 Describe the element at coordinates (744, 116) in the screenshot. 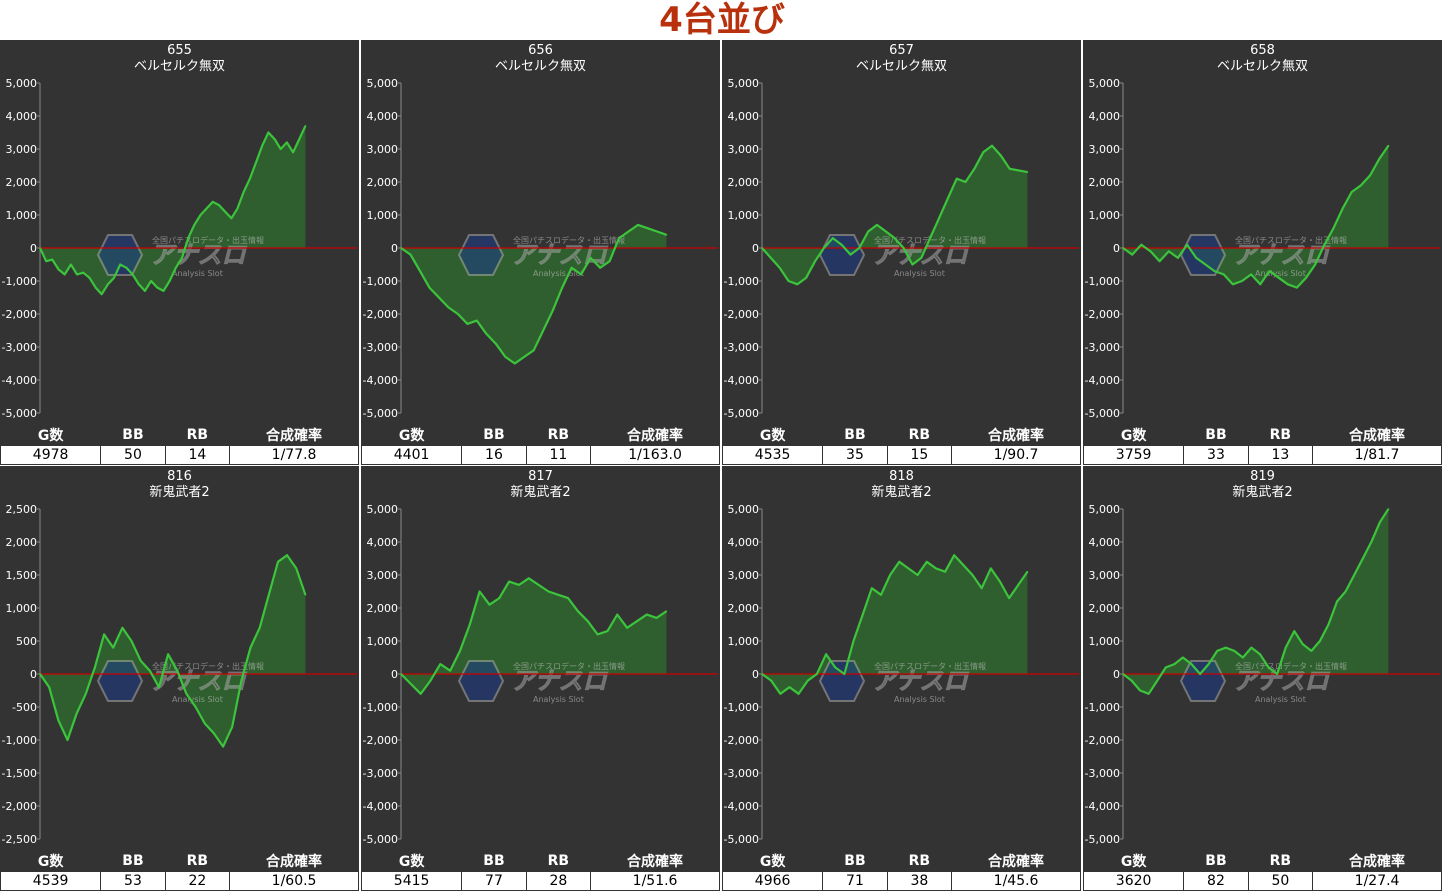

I see `y-tick-label: 4,000` at that location.